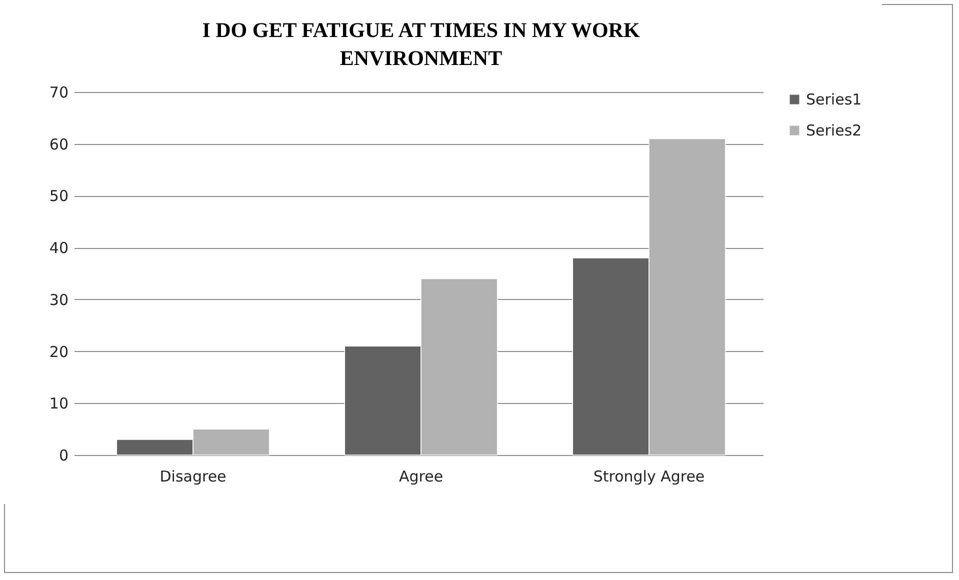  Describe the element at coordinates (834, 99) in the screenshot. I see `legend-label: Series1` at that location.